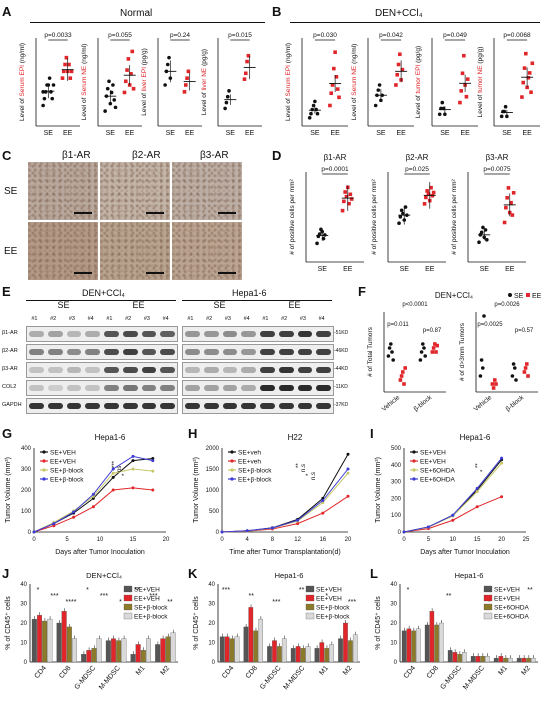  I want to click on panel-l-ytick: 30, so click(393, 605).